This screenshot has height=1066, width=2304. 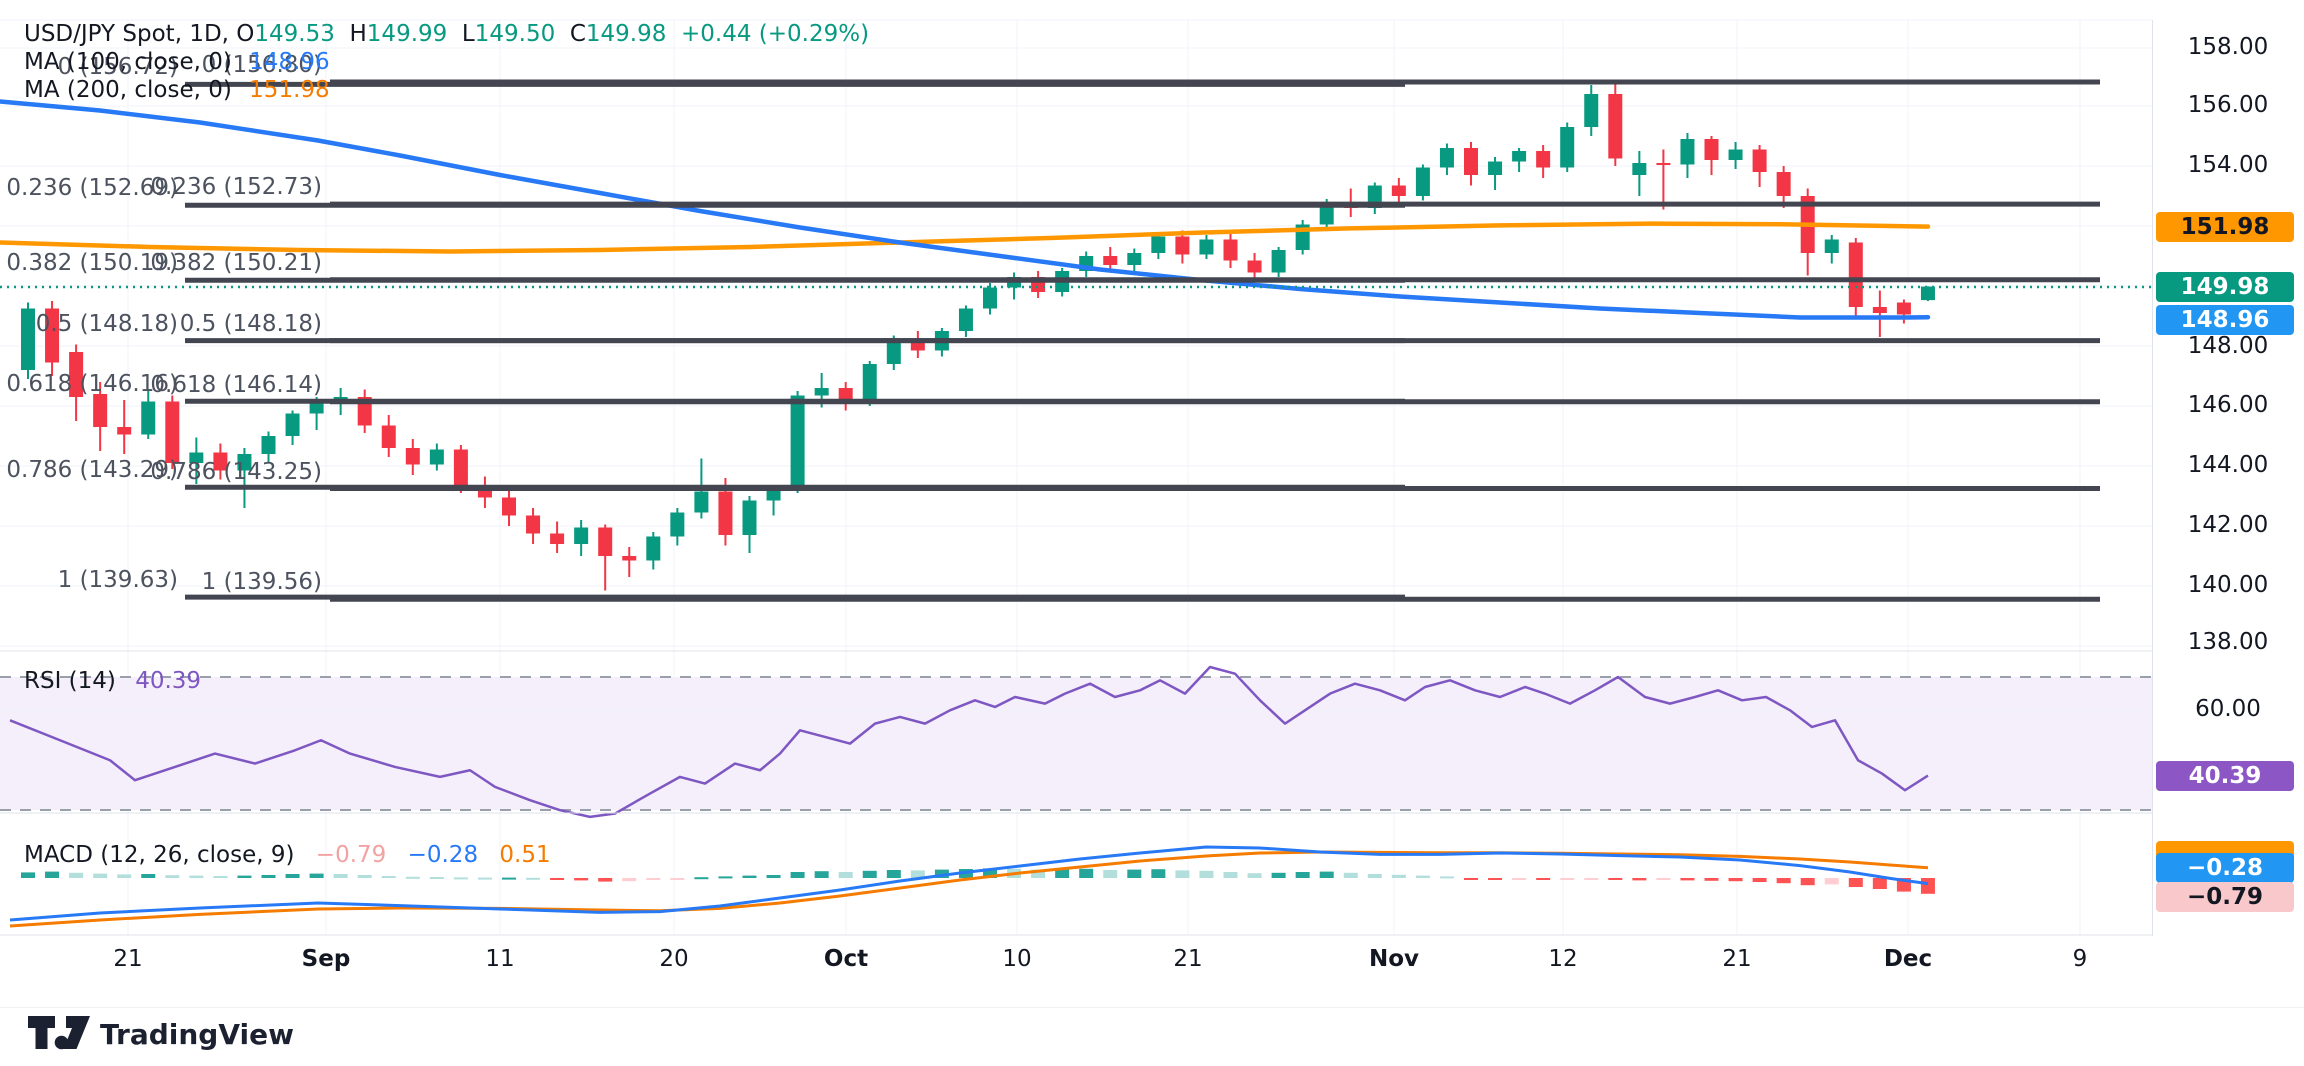 I want to click on macd-hist-value: −0.79, so click(x=351, y=855).